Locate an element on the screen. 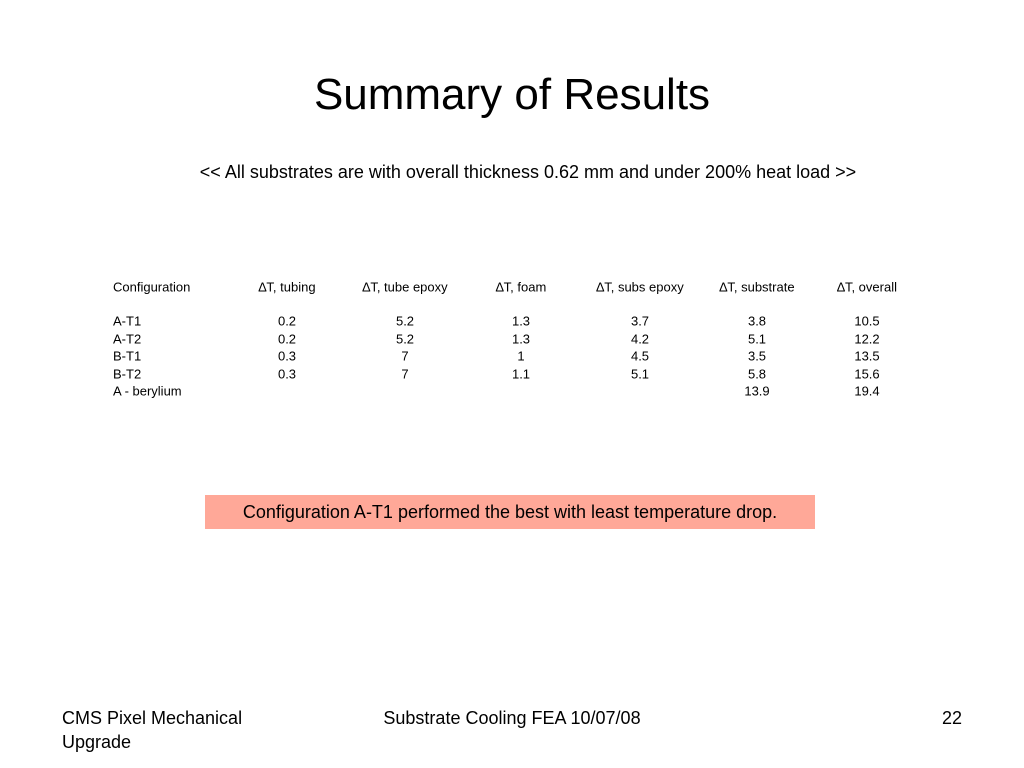 The image size is (1024, 768). footer-center: Substrate Cooling FEA 10/07/08 is located at coordinates (512, 718).